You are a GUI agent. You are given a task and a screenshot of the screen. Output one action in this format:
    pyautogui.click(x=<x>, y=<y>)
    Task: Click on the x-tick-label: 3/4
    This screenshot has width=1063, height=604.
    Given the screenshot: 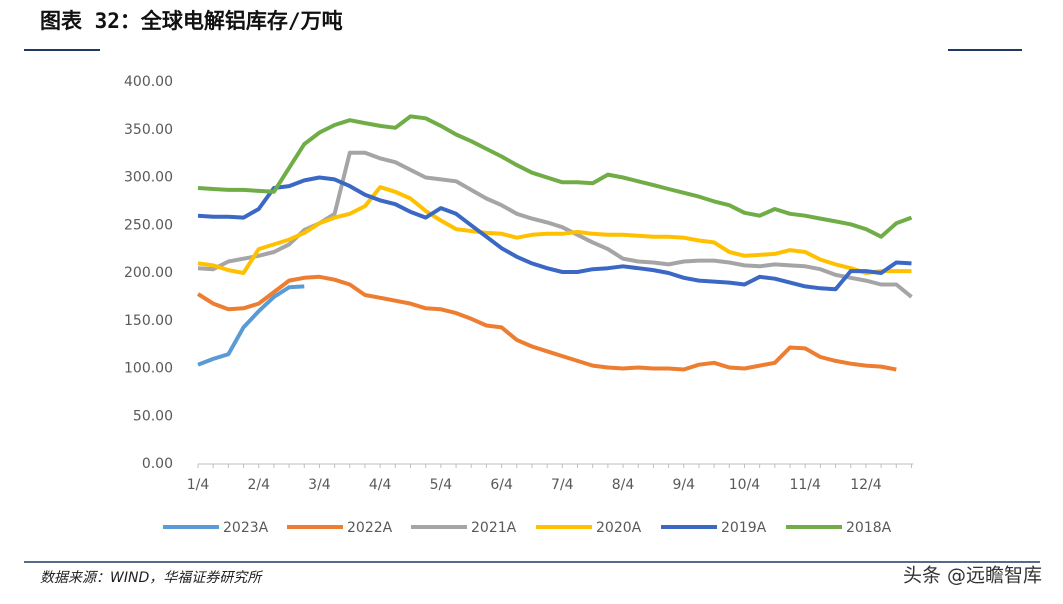 What is the action you would take?
    pyautogui.click(x=319, y=485)
    